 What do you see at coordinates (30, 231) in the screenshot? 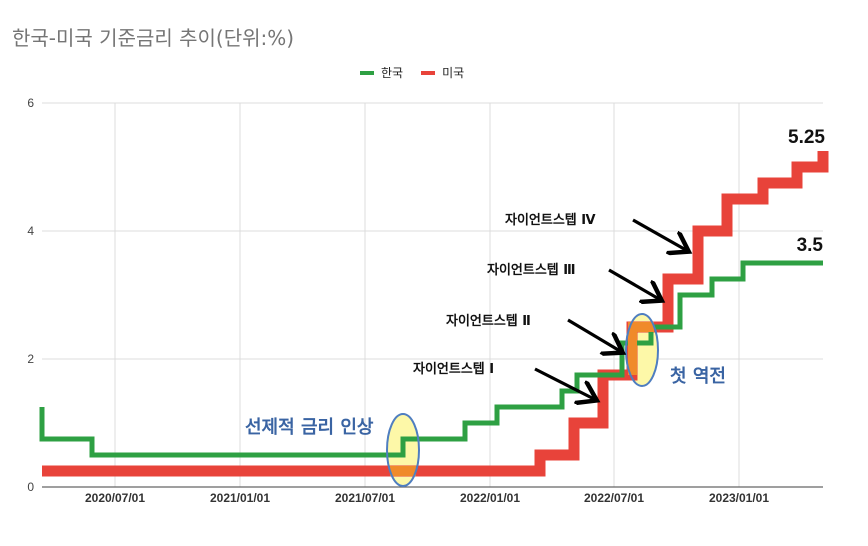
I see `y-tick: 4` at bounding box center [30, 231].